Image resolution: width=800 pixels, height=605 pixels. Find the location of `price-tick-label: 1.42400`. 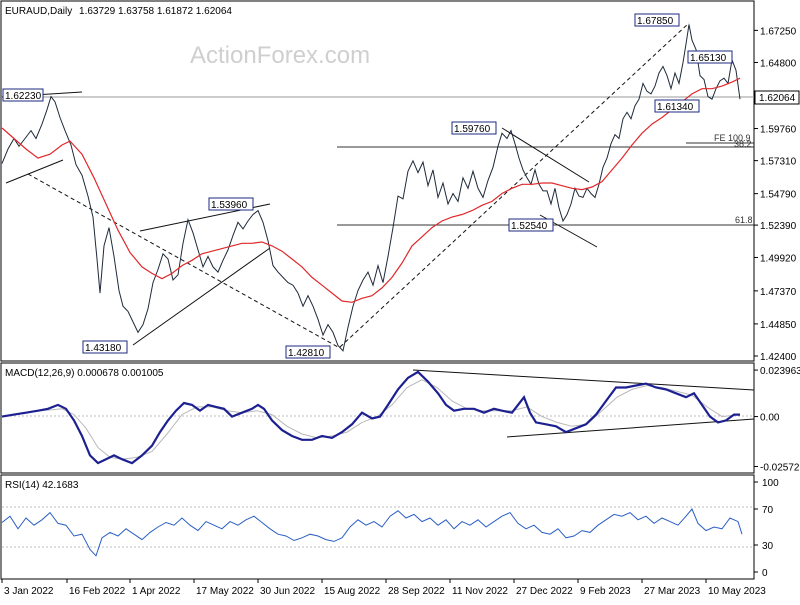

price-tick-label: 1.42400 is located at coordinates (778, 357).